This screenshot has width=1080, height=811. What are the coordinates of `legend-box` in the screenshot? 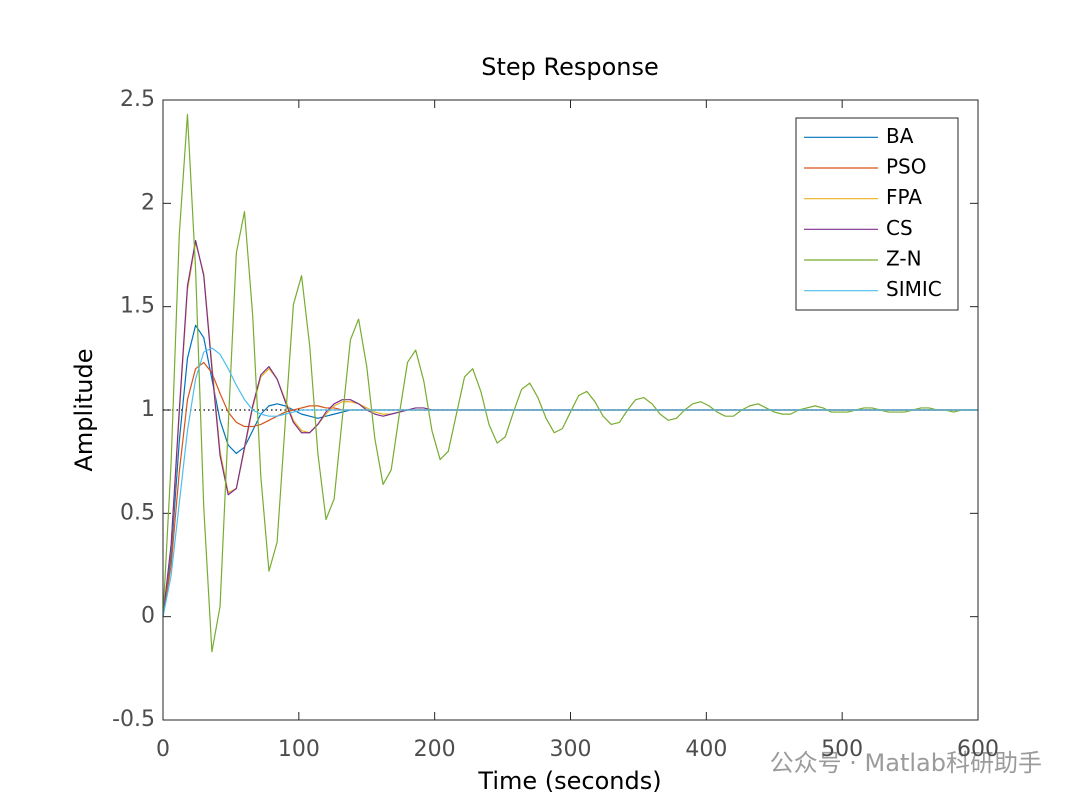 It's located at (877, 214).